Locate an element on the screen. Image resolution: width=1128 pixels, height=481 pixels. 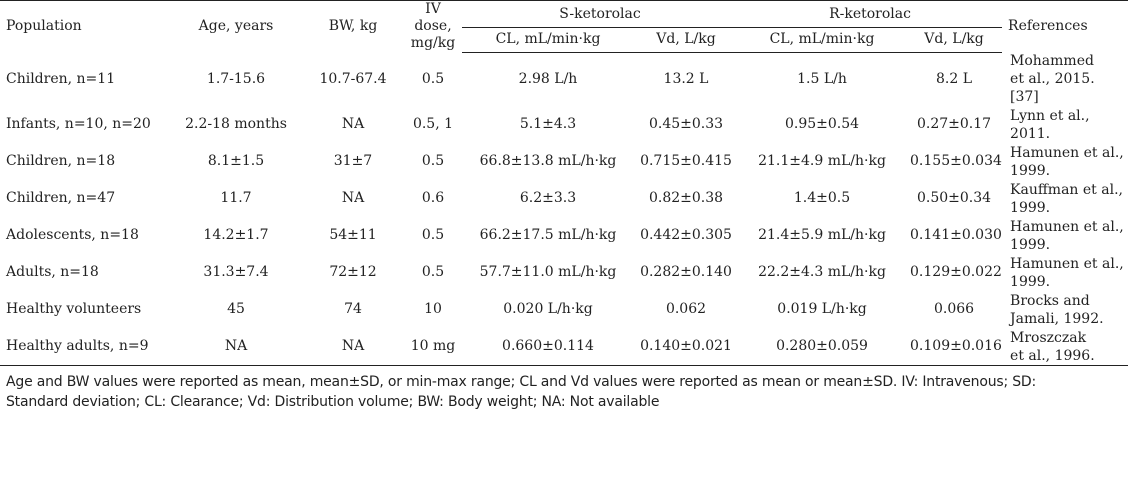
cell-reference: Kauffman et al., 1999. is located at coordinates (1065, 198).